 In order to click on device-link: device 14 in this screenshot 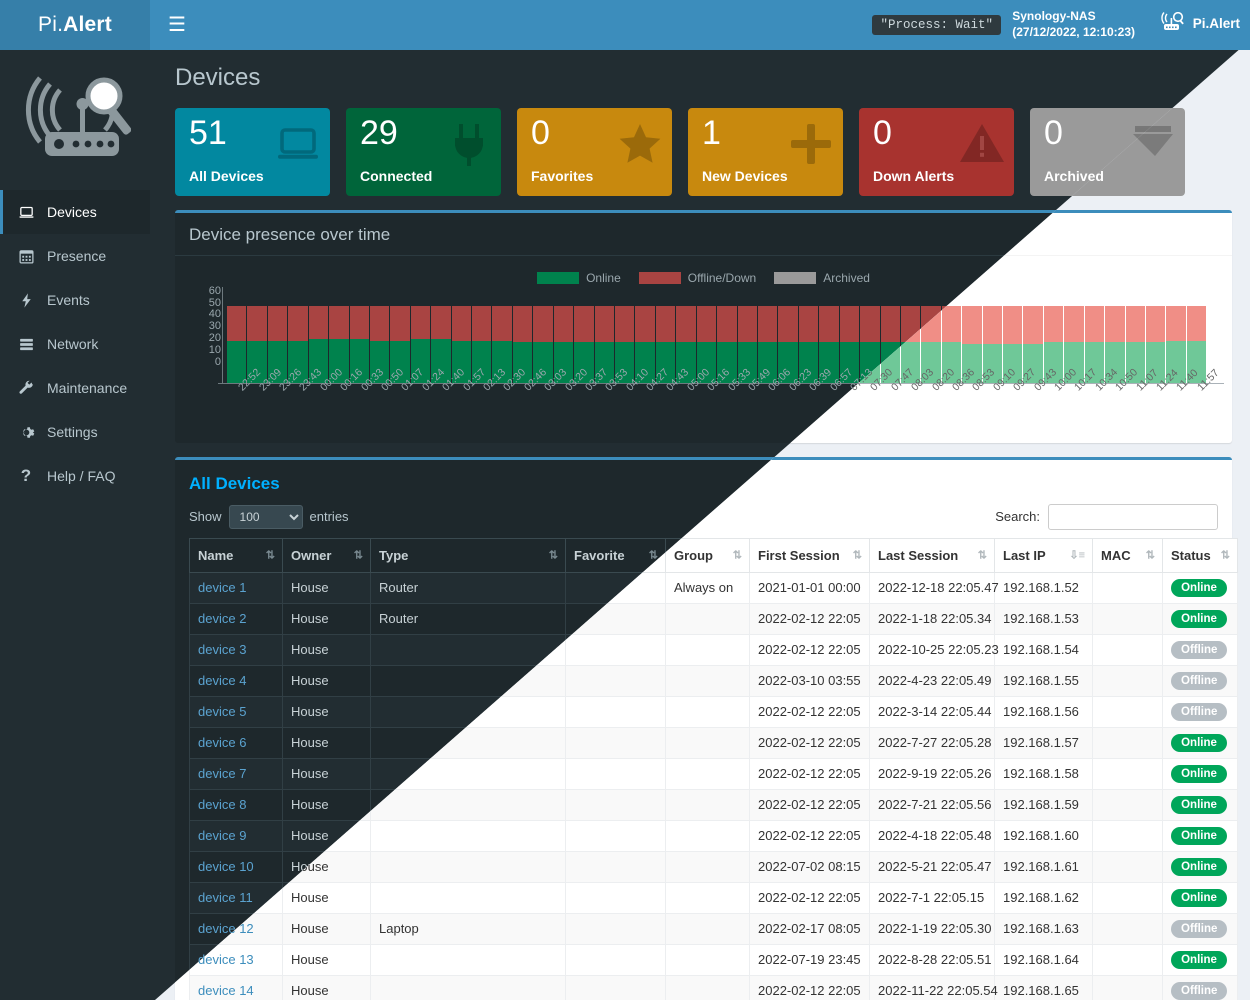, I will do `click(226, 991)`.